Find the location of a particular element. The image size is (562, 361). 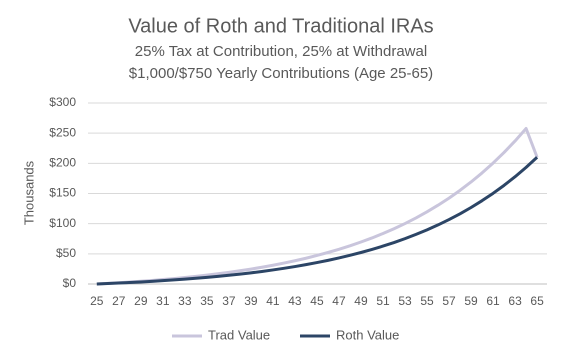

x-tick-label: 27 is located at coordinates (119, 301).